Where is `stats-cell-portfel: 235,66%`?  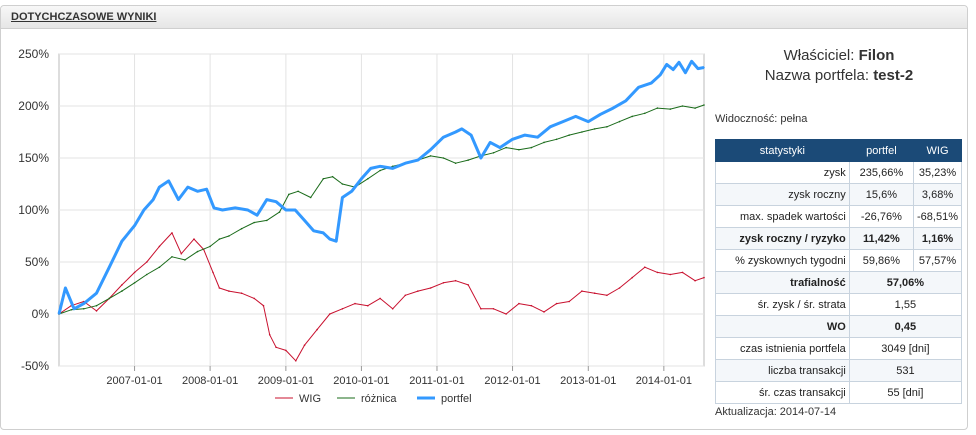 stats-cell-portfel: 235,66% is located at coordinates (881, 172).